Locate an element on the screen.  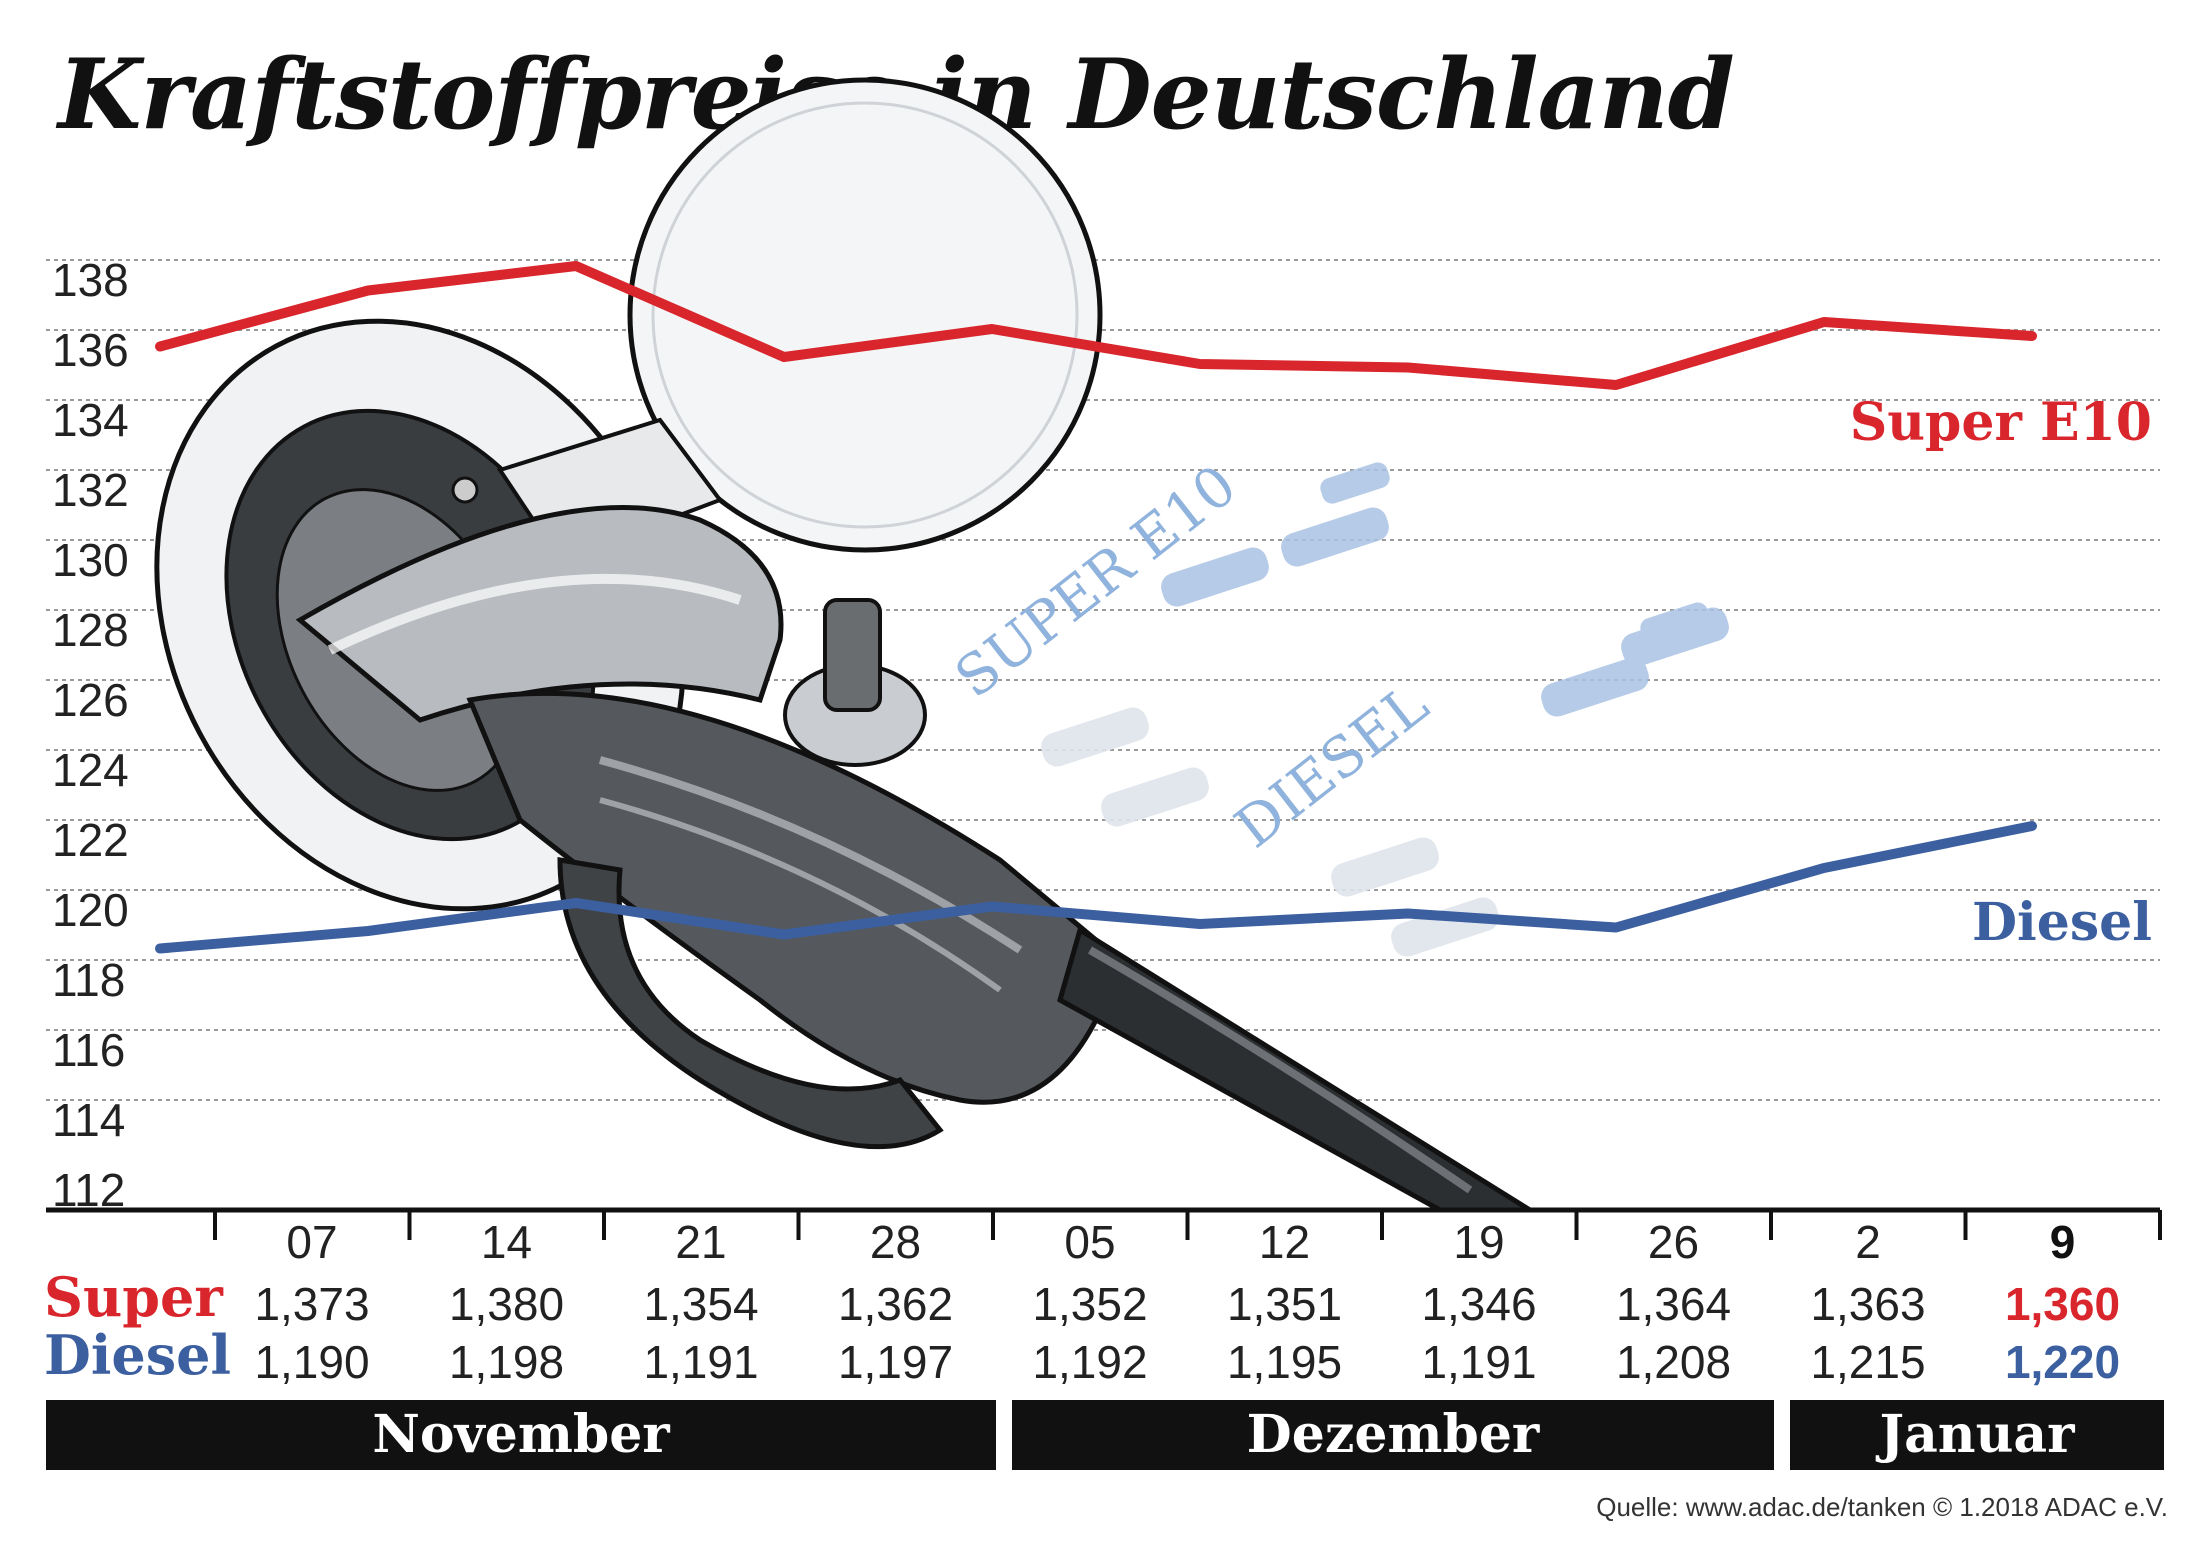
month-label: Januar is located at coordinates (1976, 1434).